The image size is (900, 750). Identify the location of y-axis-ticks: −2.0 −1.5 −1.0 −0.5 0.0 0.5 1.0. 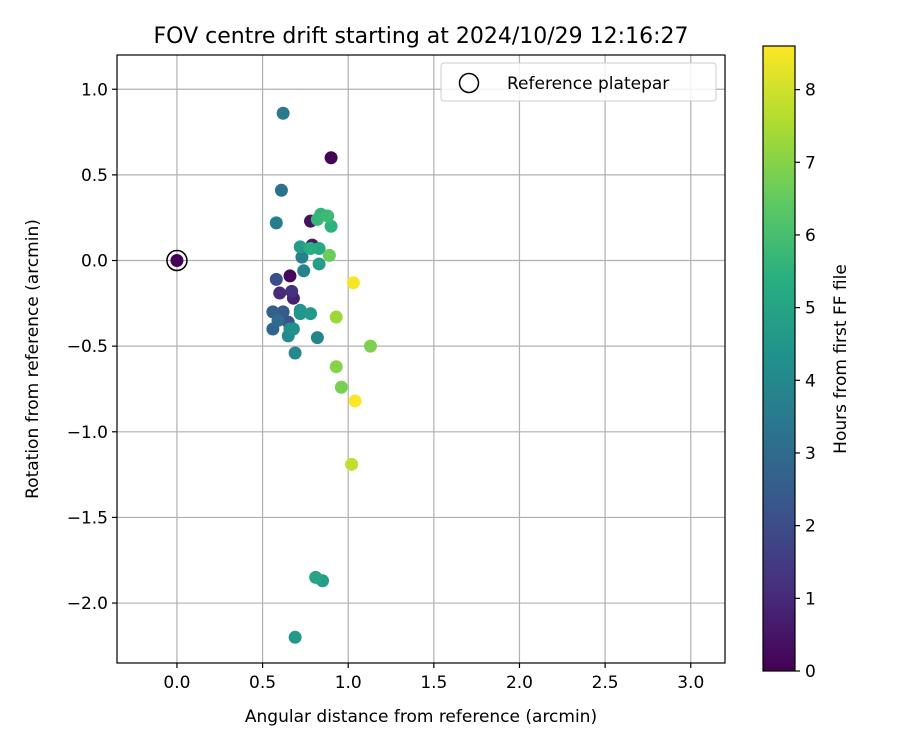
(92, 347).